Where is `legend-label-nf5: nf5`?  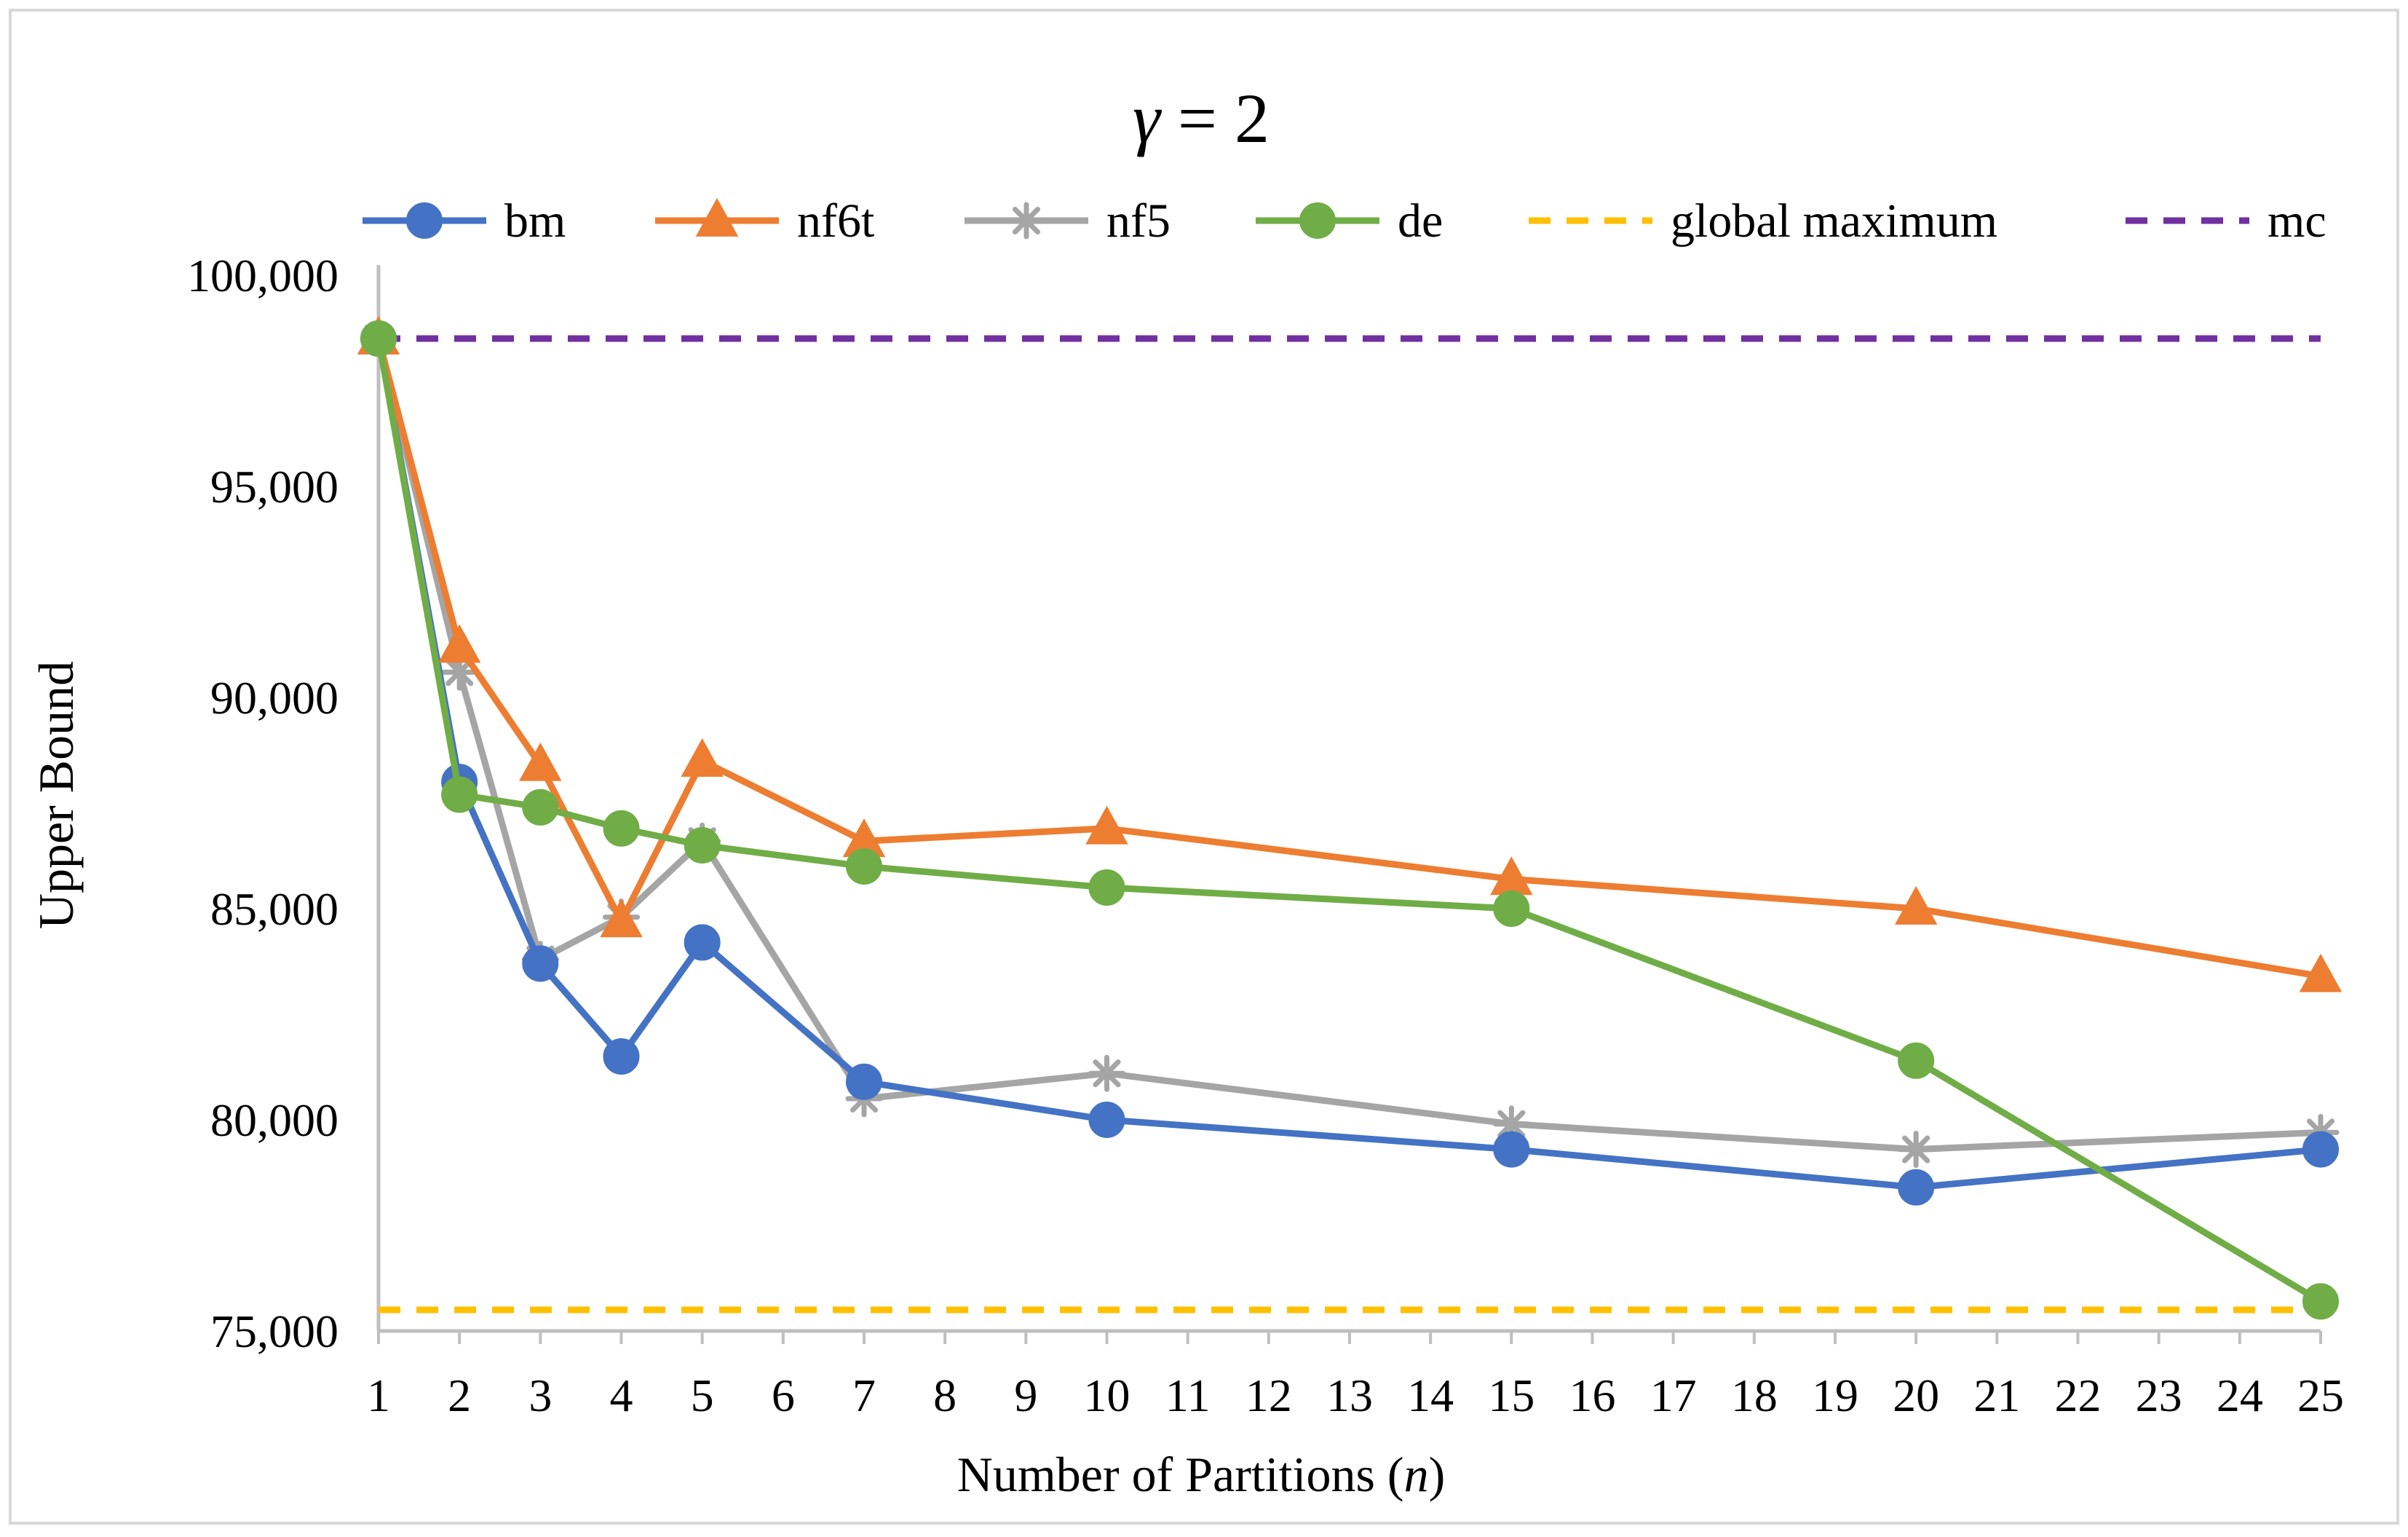
legend-label-nf5: nf5 is located at coordinates (1139, 221).